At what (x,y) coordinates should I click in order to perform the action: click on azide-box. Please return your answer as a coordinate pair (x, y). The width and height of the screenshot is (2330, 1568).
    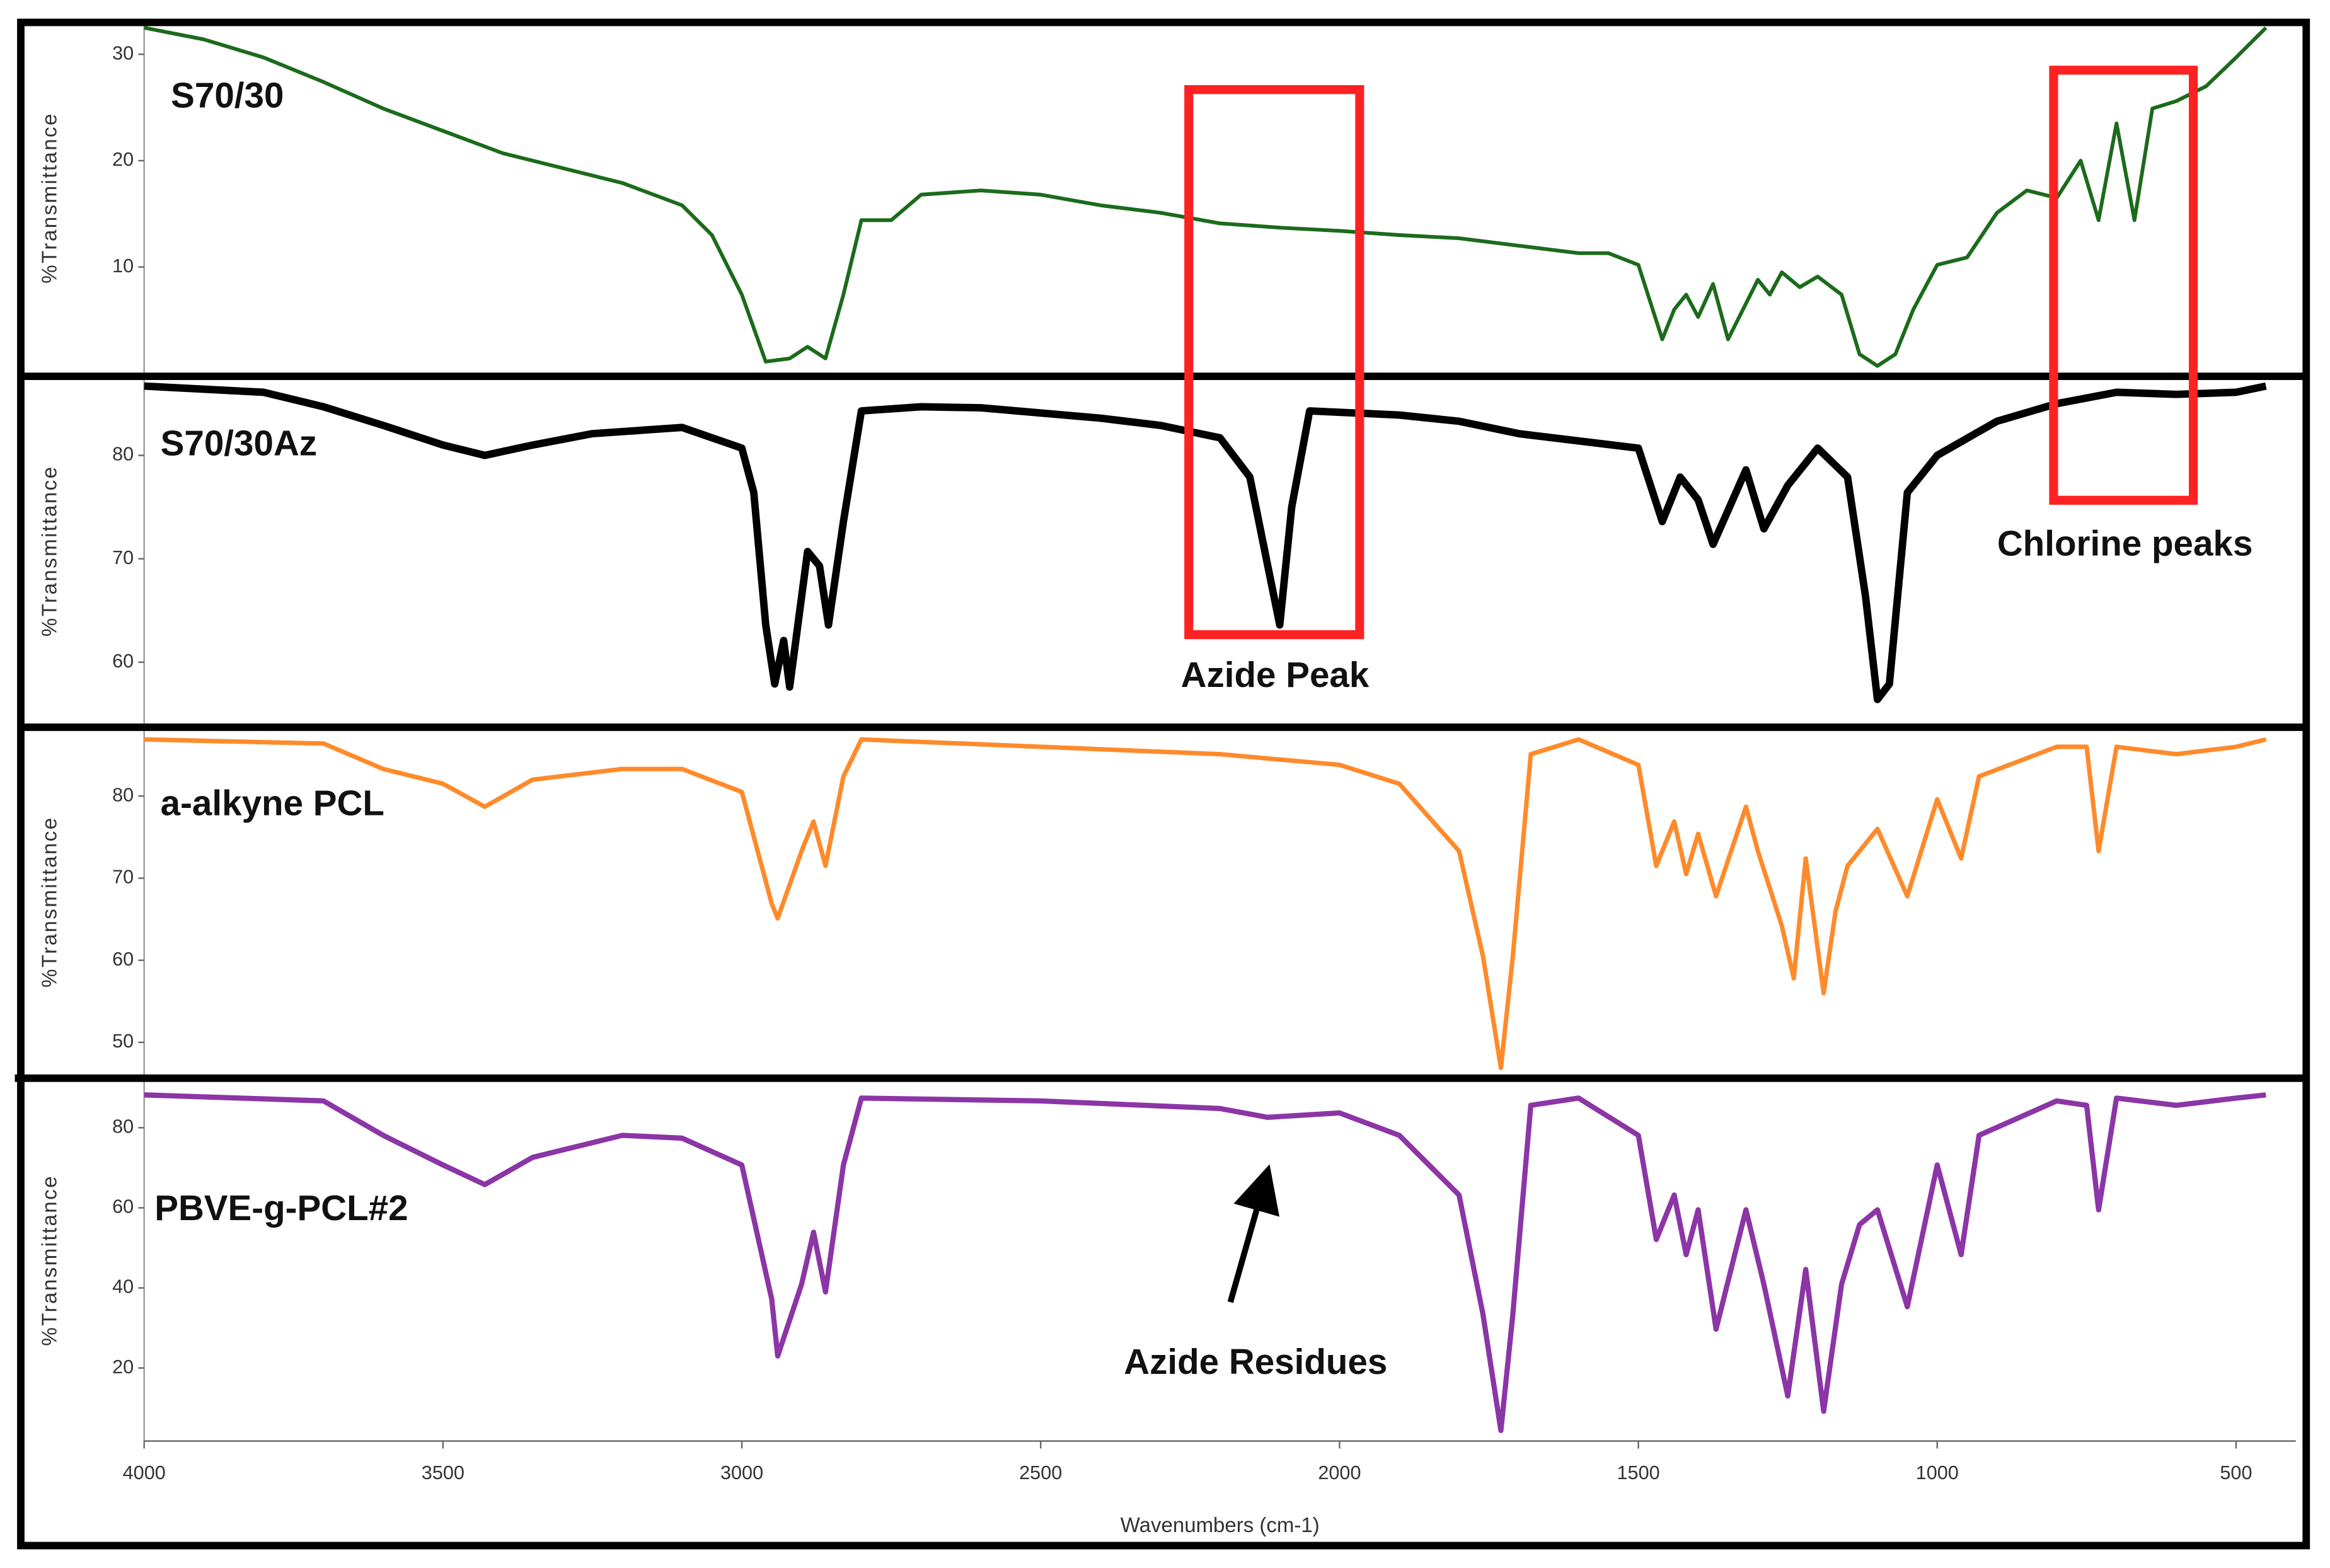
    Looking at the image, I should click on (1274, 363).